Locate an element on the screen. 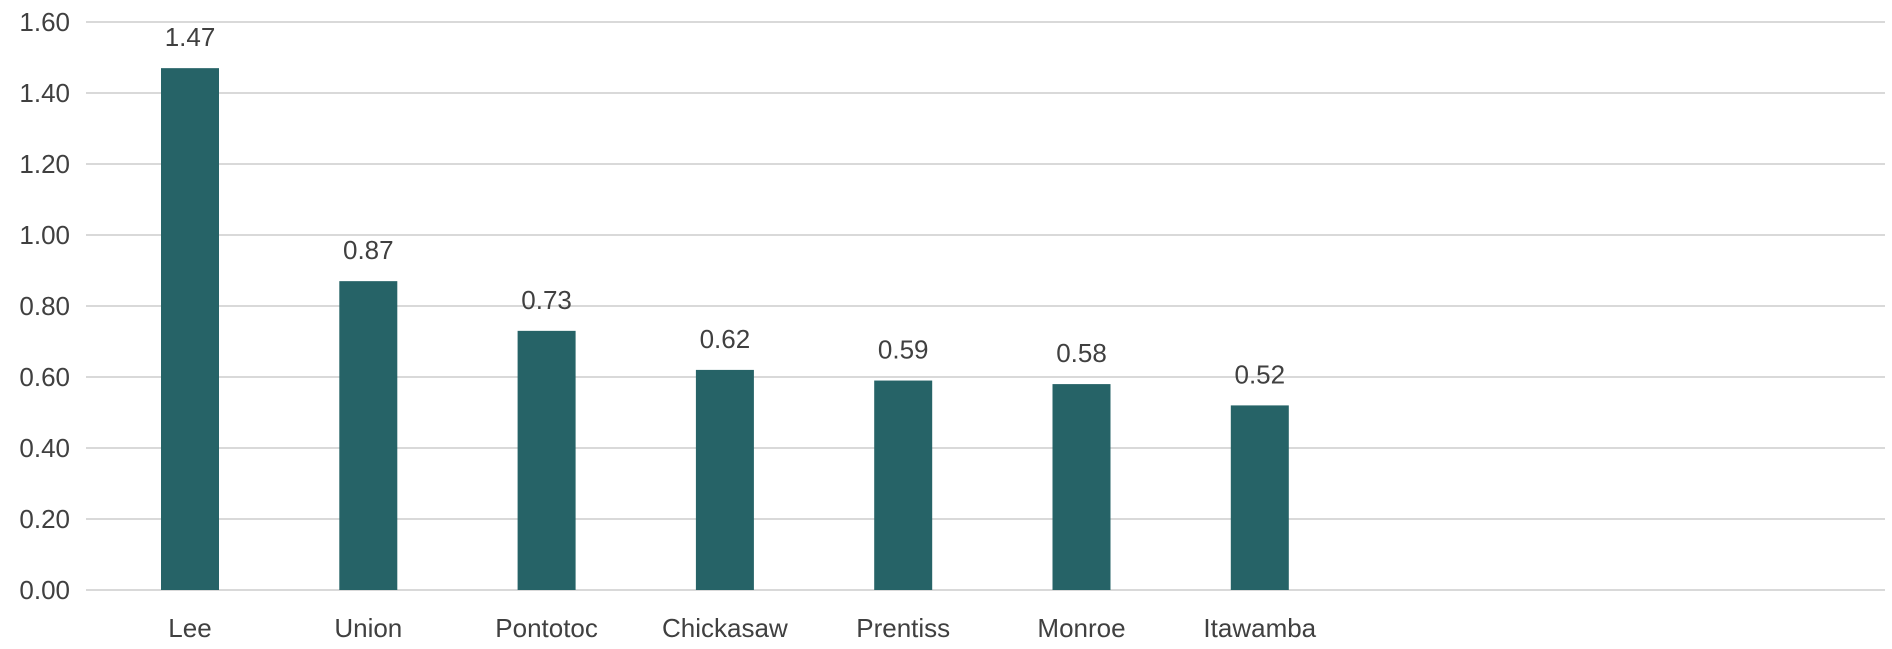  x-category-label: Prentiss is located at coordinates (903, 628).